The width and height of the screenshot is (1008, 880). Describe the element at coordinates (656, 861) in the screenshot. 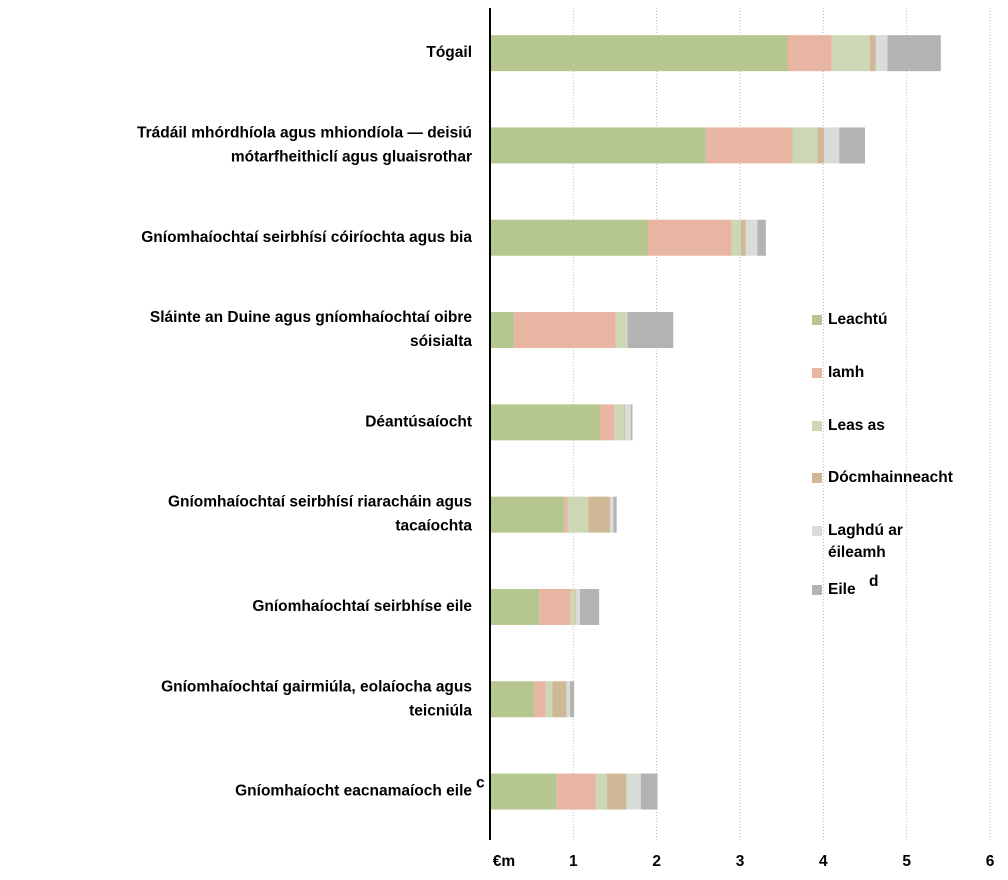

I see `x-tick-label: 2` at that location.